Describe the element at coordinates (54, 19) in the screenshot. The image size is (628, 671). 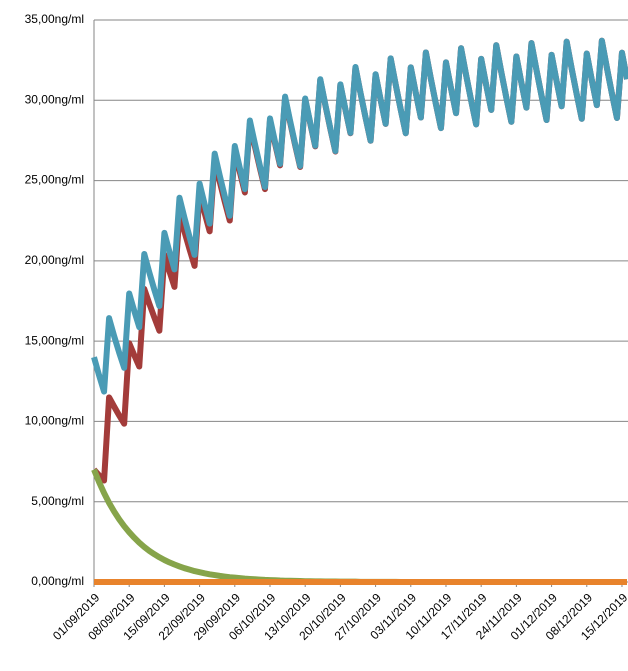
I see `y-tick-label: 35,00ng/ml` at that location.